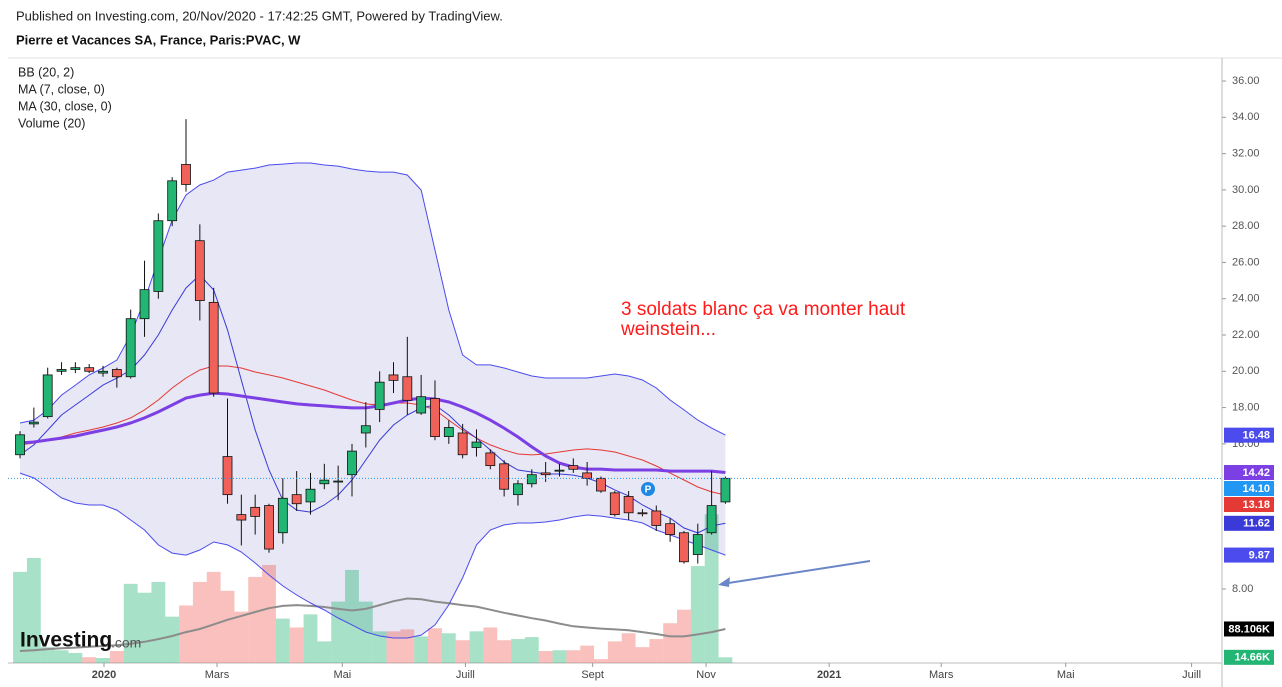  I want to click on y-tick-label: 20.00, so click(1246, 371).